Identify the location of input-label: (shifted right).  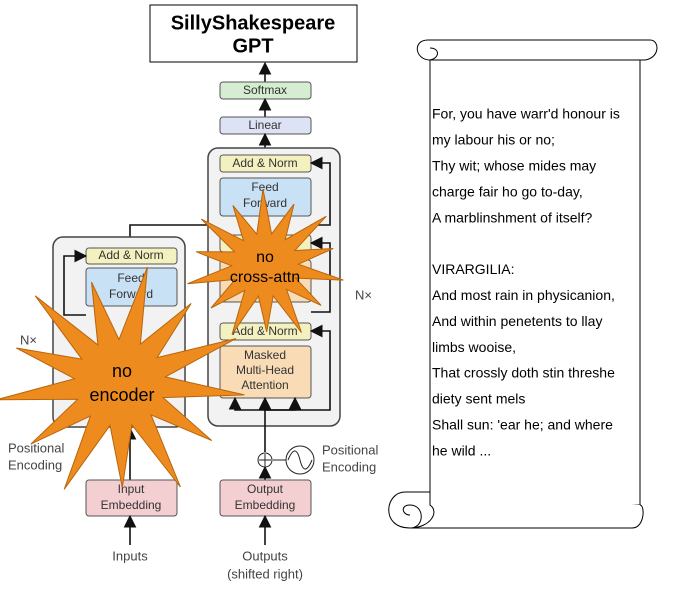
(265, 573).